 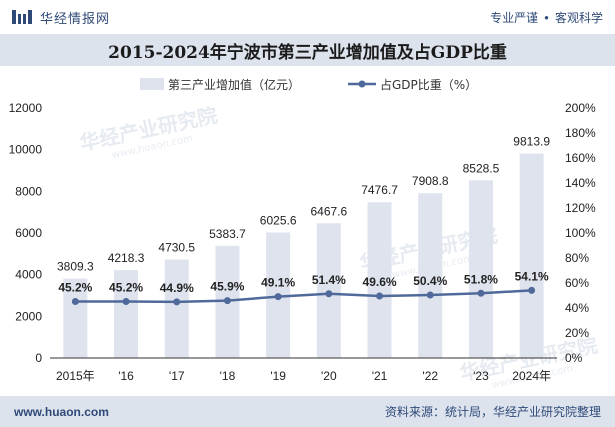 What do you see at coordinates (362, 84) in the screenshot?
I see `legend-swatch-line-marker` at bounding box center [362, 84].